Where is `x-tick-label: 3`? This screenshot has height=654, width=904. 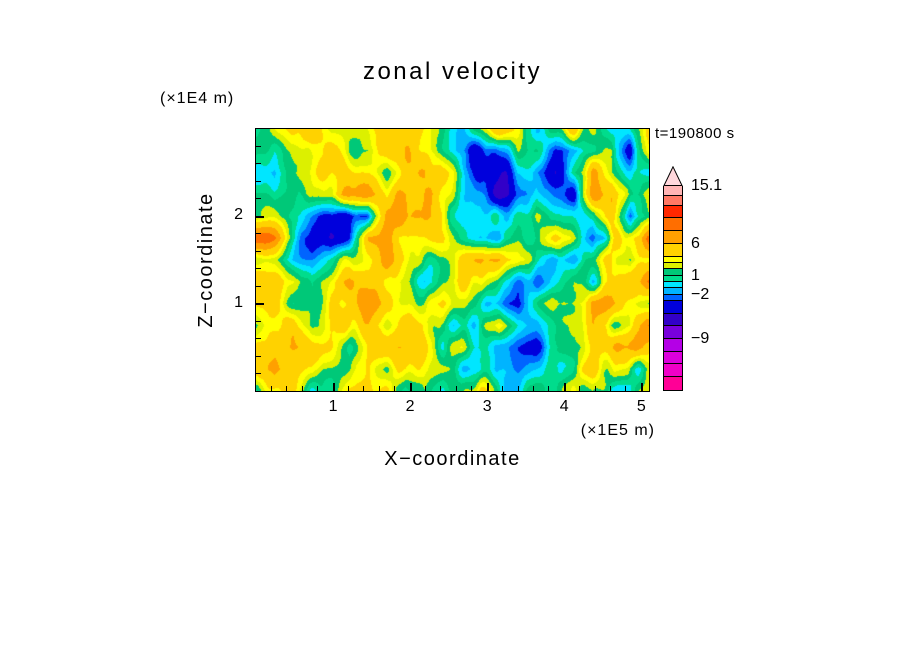
x-tick-label: 3 is located at coordinates (487, 406).